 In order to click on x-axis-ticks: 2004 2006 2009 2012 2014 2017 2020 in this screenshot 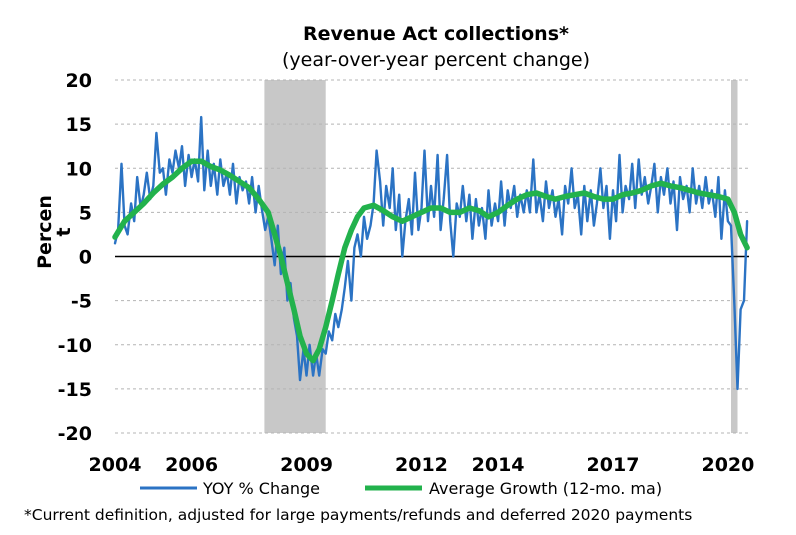, I will do `click(422, 465)`.